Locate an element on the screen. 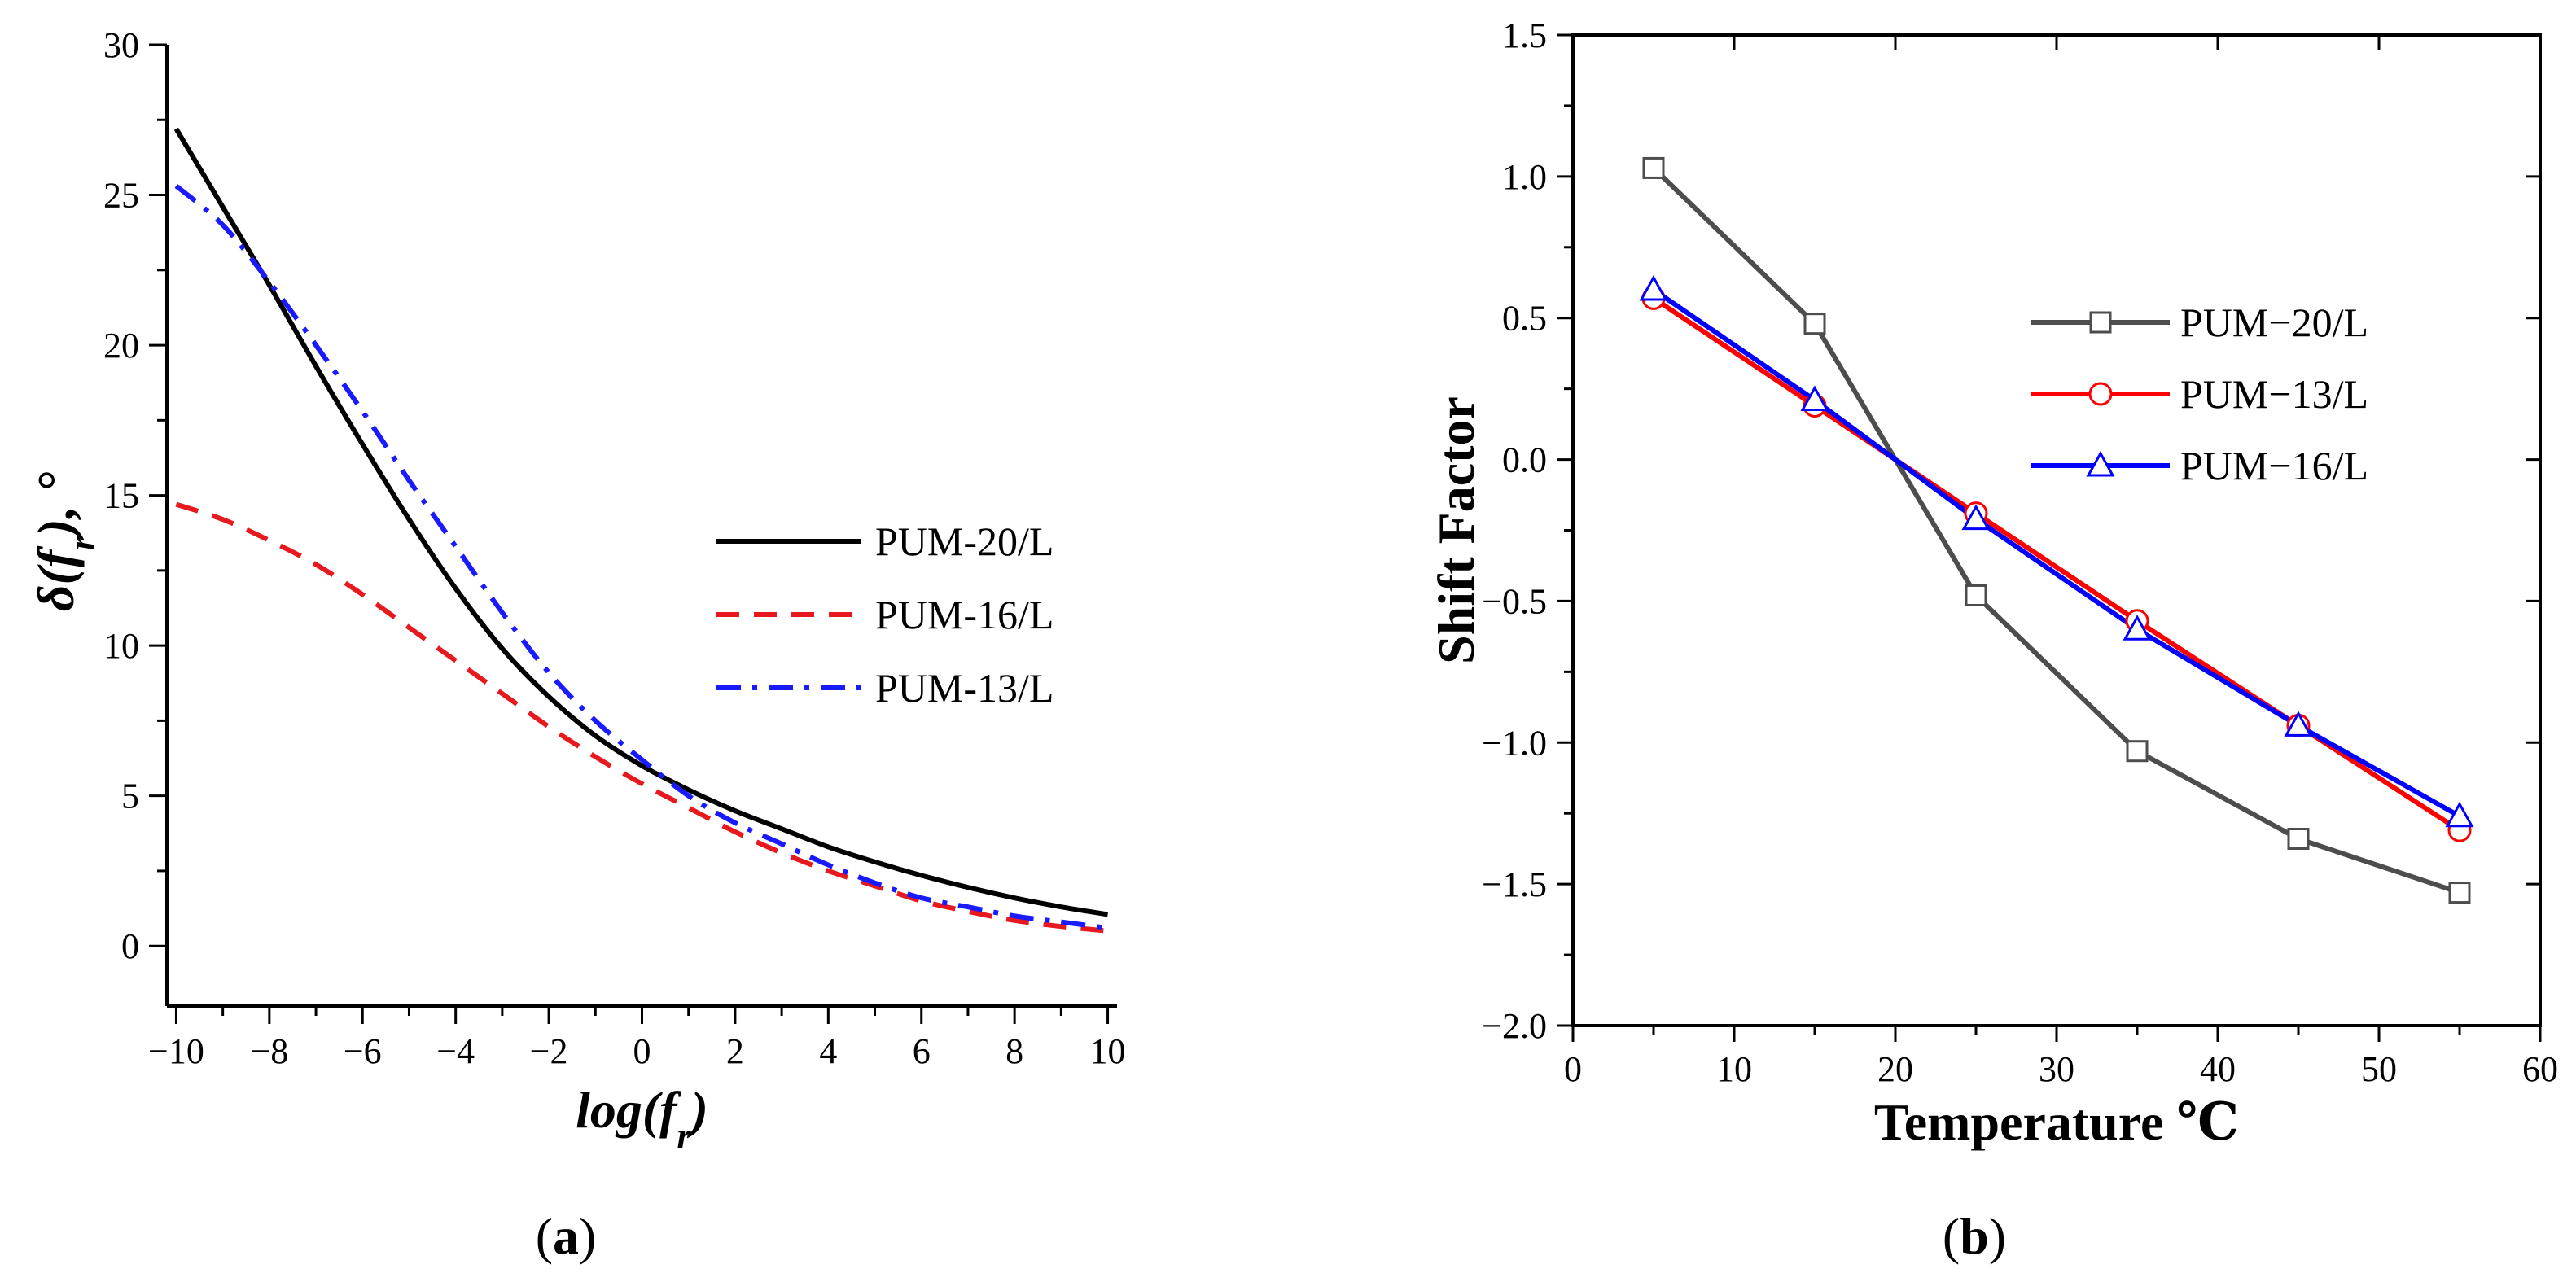 The width and height of the screenshot is (2576, 1282). b-y-tick-label-3: −0.5 is located at coordinates (1514, 601).